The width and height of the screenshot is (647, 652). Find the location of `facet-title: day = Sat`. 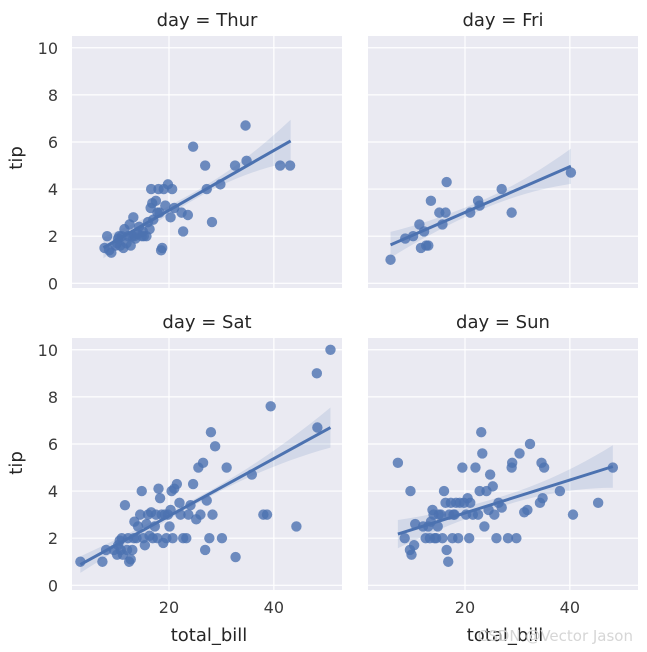

facet-title: day = Sat is located at coordinates (206, 322).